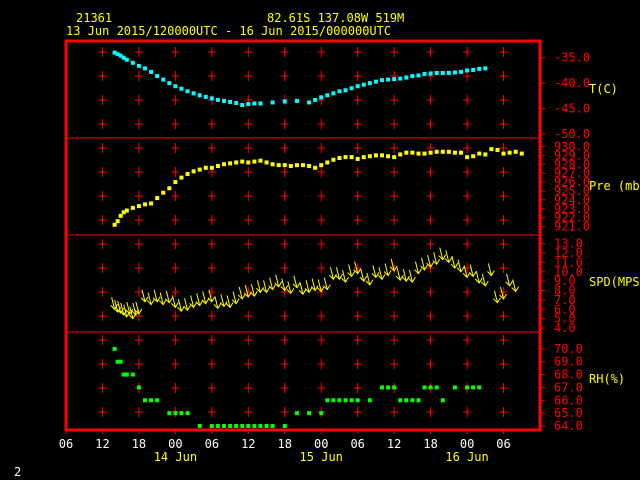 The height and width of the screenshot is (480, 640). What do you see at coordinates (102, 444) in the screenshot?
I see `x-tick-label: 12` at bounding box center [102, 444].